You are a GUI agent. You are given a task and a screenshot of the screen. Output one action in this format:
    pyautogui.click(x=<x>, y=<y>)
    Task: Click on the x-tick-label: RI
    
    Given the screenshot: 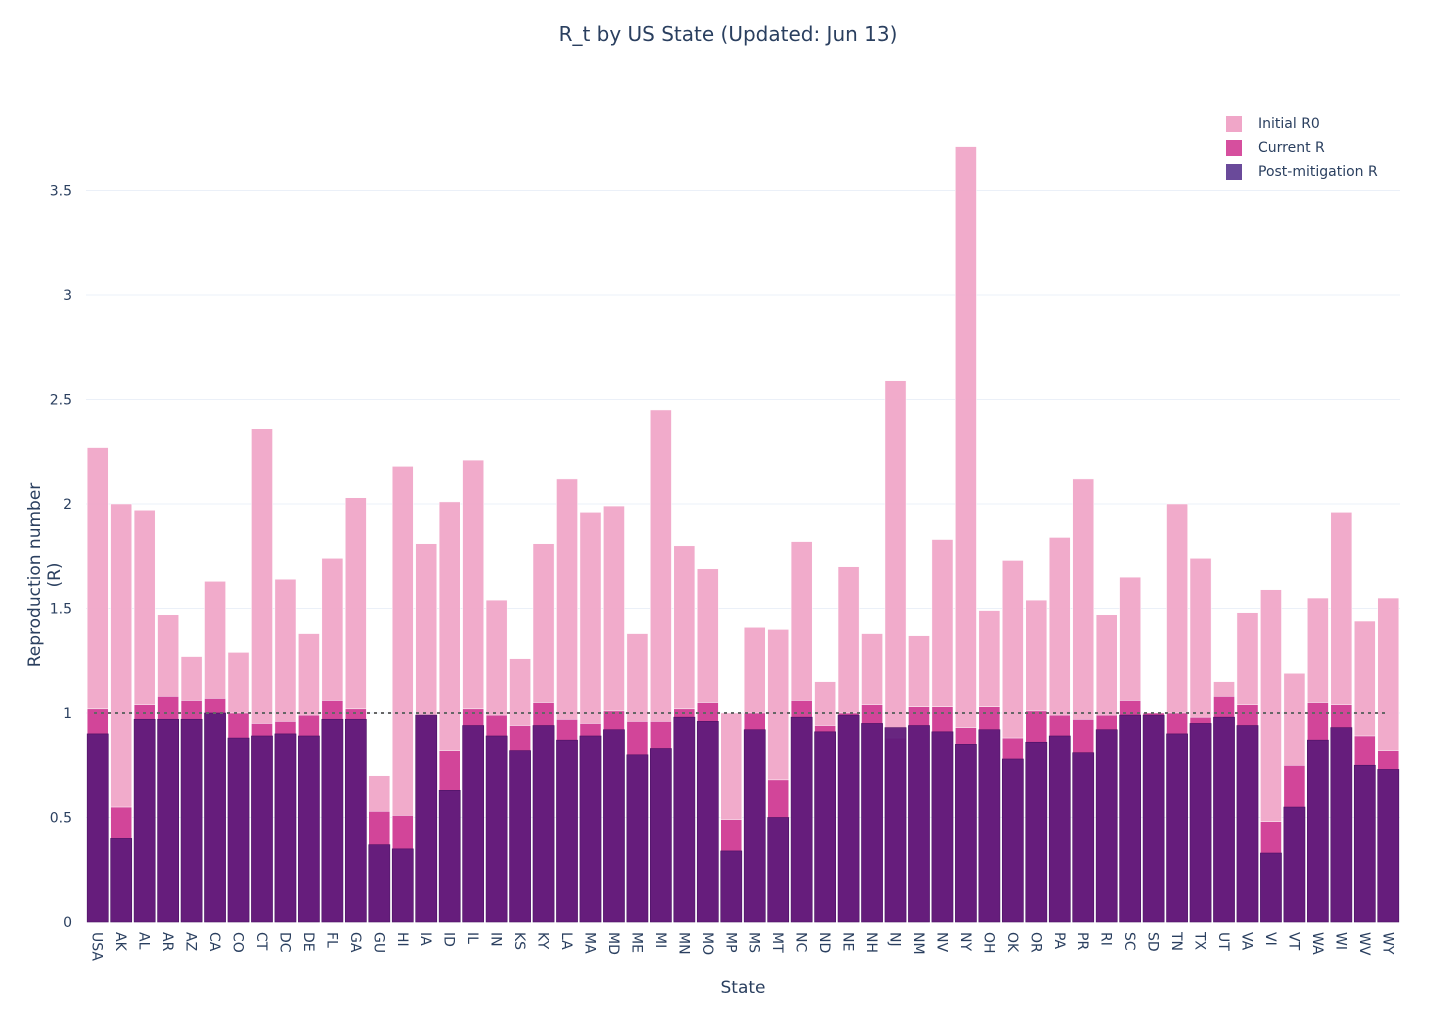 What is the action you would take?
    pyautogui.click(x=1106, y=939)
    